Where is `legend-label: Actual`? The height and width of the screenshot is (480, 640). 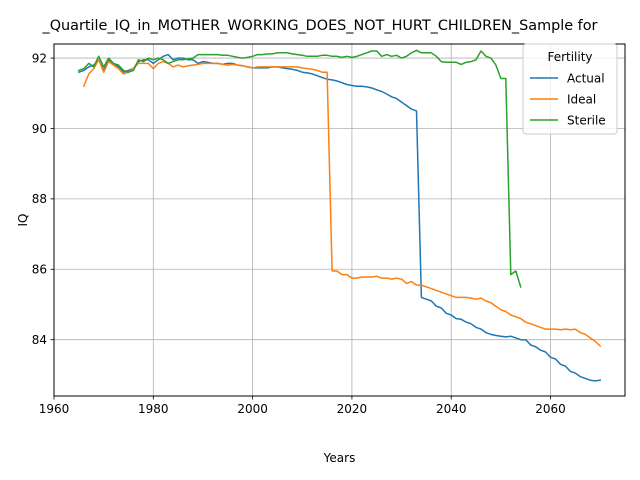
legend-label: Actual is located at coordinates (586, 79).